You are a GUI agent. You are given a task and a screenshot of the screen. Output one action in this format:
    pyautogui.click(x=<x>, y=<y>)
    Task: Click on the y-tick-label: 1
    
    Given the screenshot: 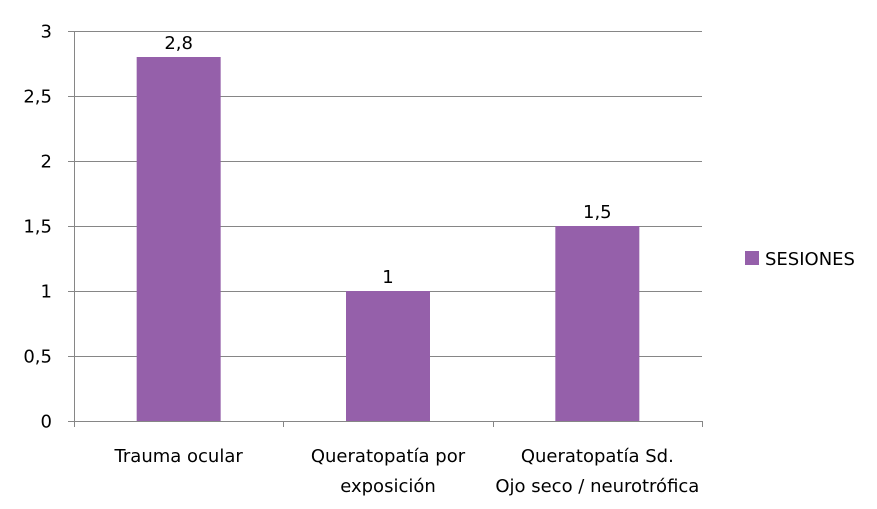 What is the action you would take?
    pyautogui.click(x=46, y=292)
    